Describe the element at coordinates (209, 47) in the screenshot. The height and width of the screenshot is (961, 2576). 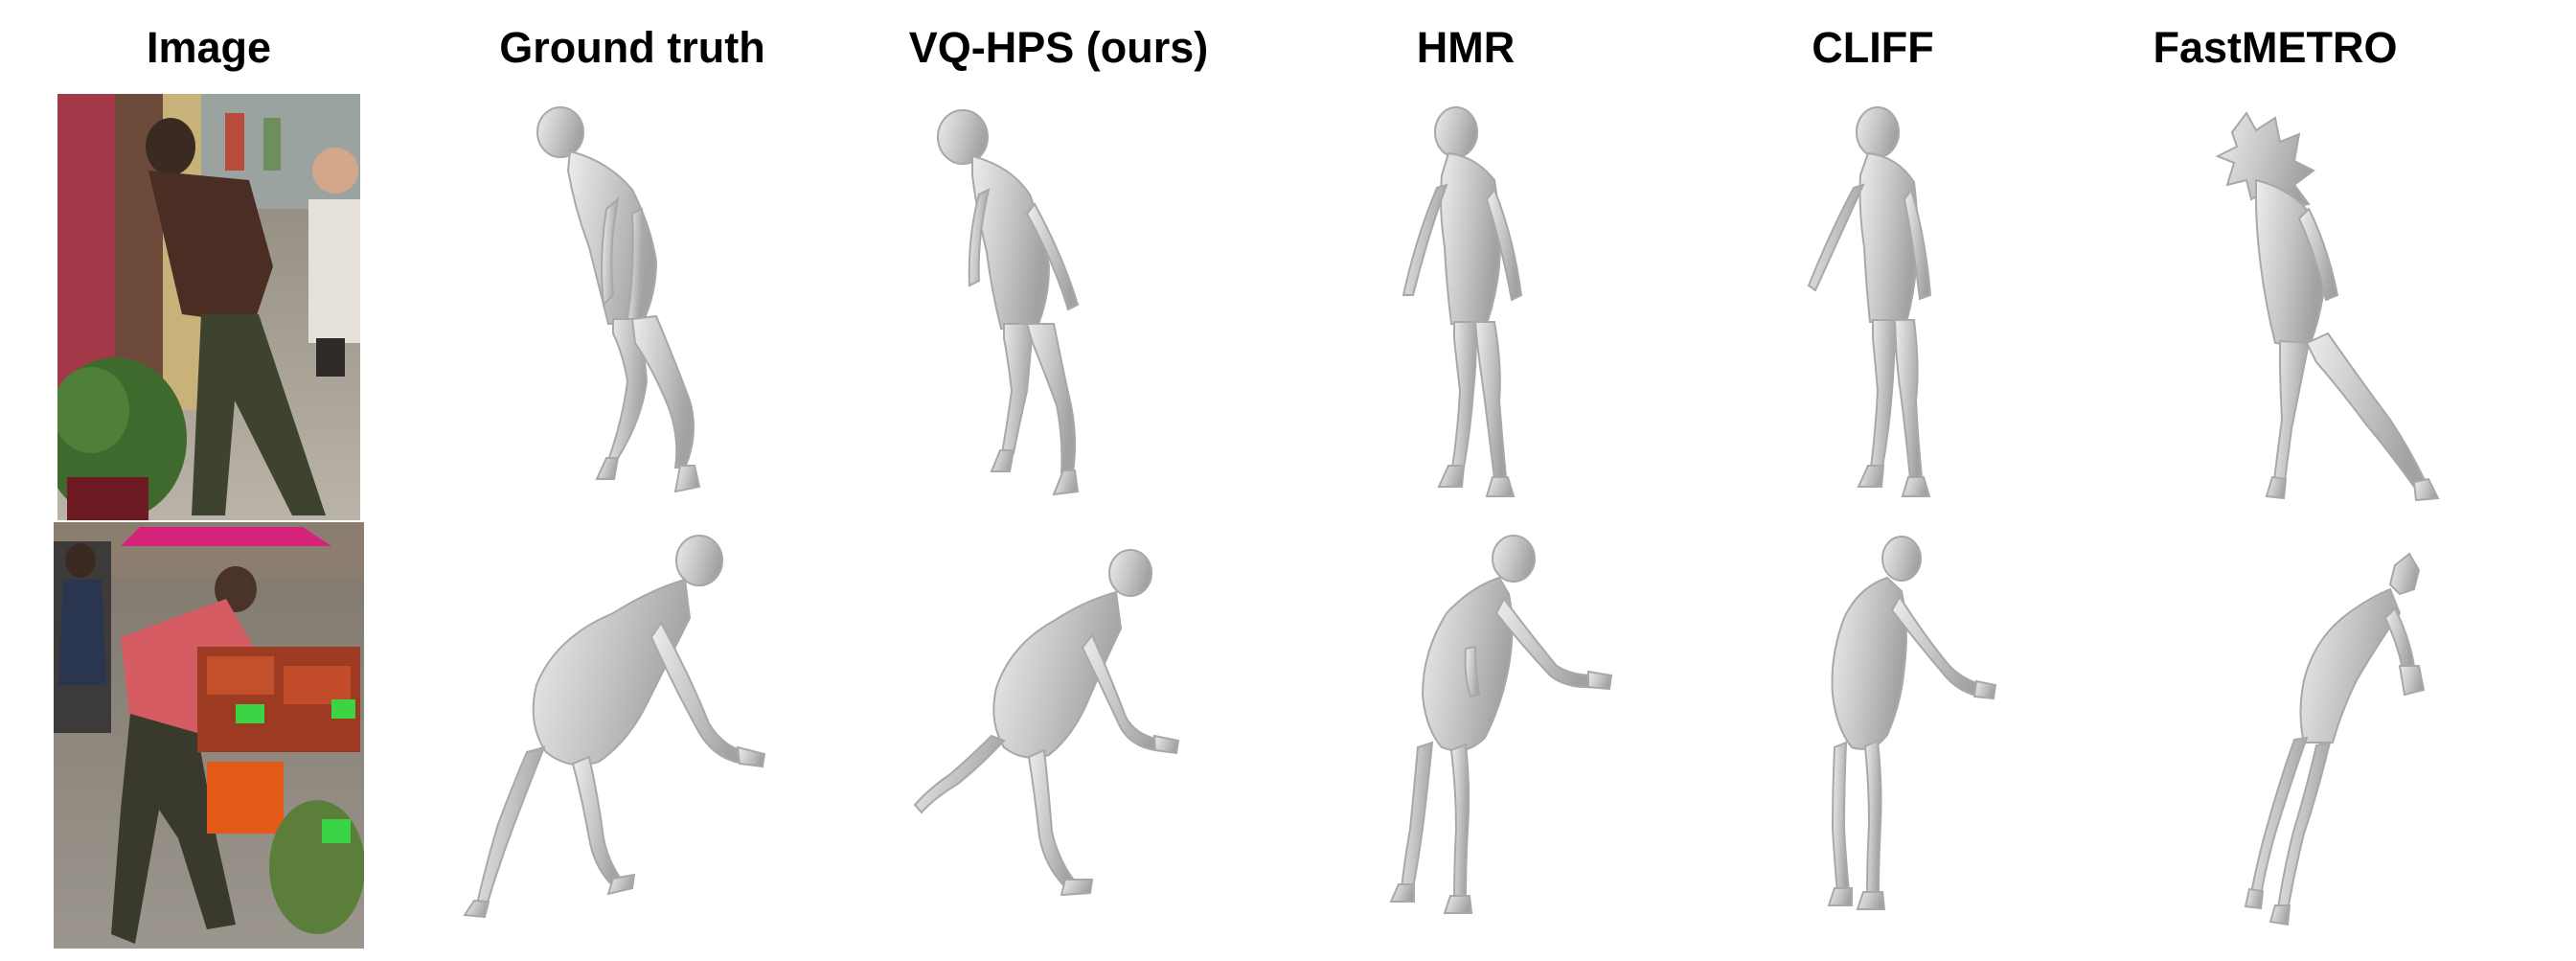
I see `header-image: Image` at that location.